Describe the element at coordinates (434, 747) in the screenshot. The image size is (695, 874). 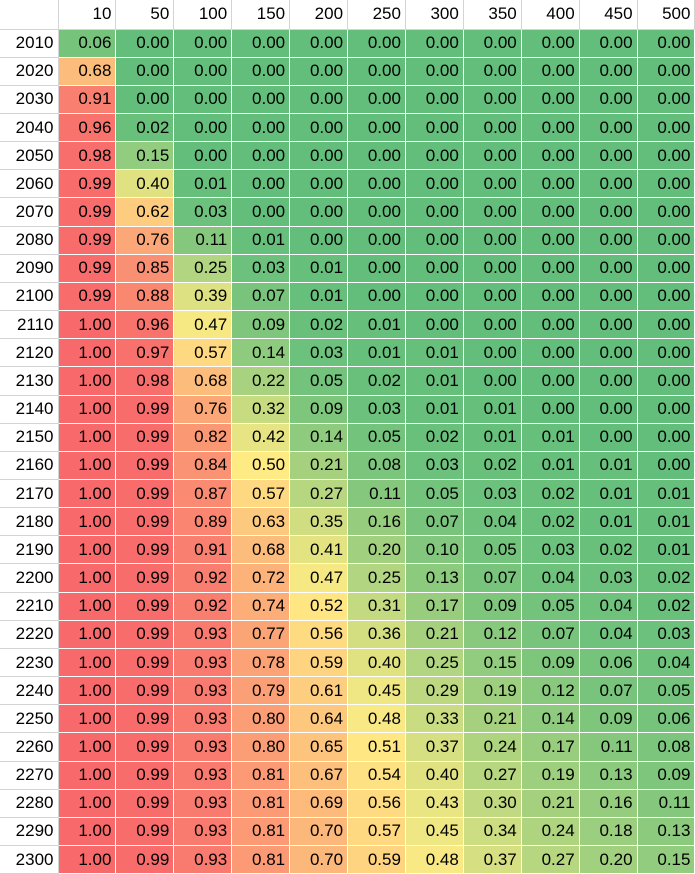
I see `heatmap-cell: 0.37` at that location.